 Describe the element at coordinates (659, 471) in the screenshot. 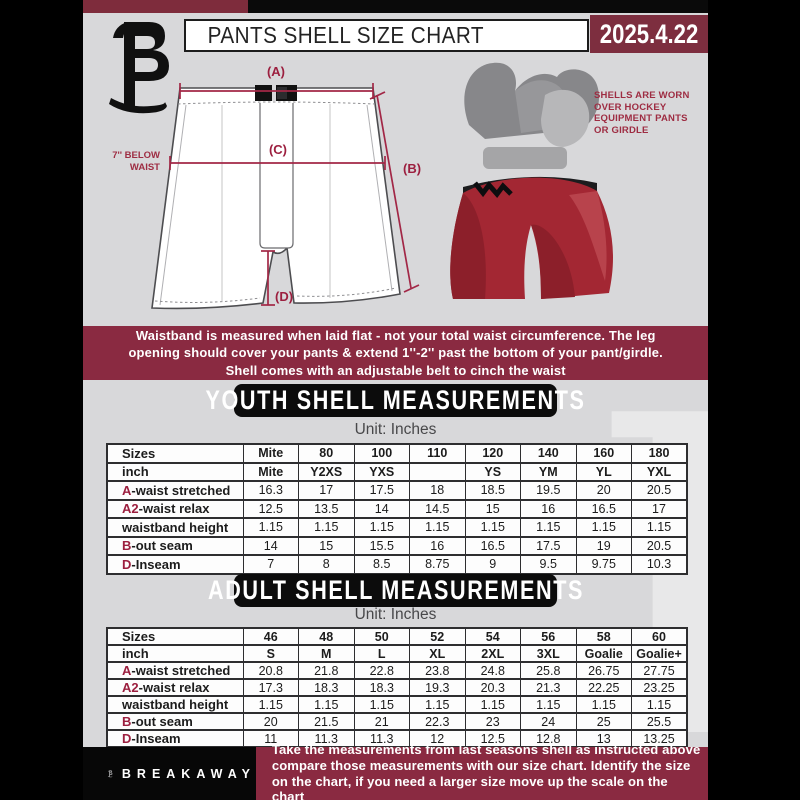

I see `table-cell: YXL` at that location.